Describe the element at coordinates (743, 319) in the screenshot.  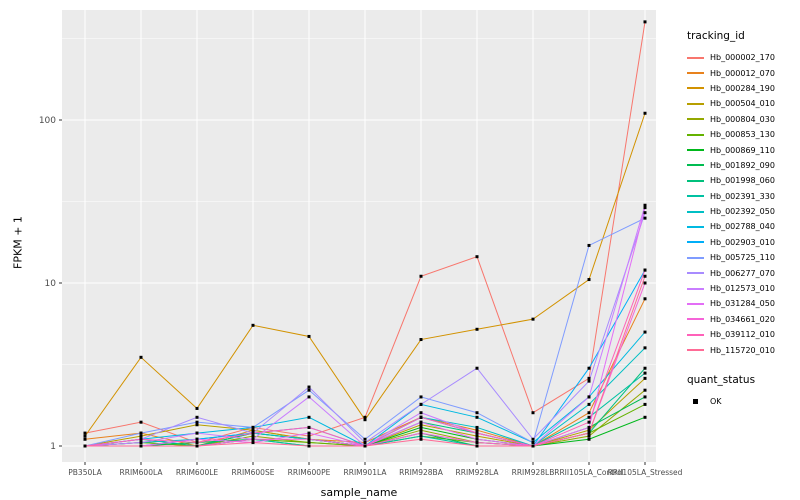
I see `legend-item-Hb_034661_020: Hb_034661_020` at that location.